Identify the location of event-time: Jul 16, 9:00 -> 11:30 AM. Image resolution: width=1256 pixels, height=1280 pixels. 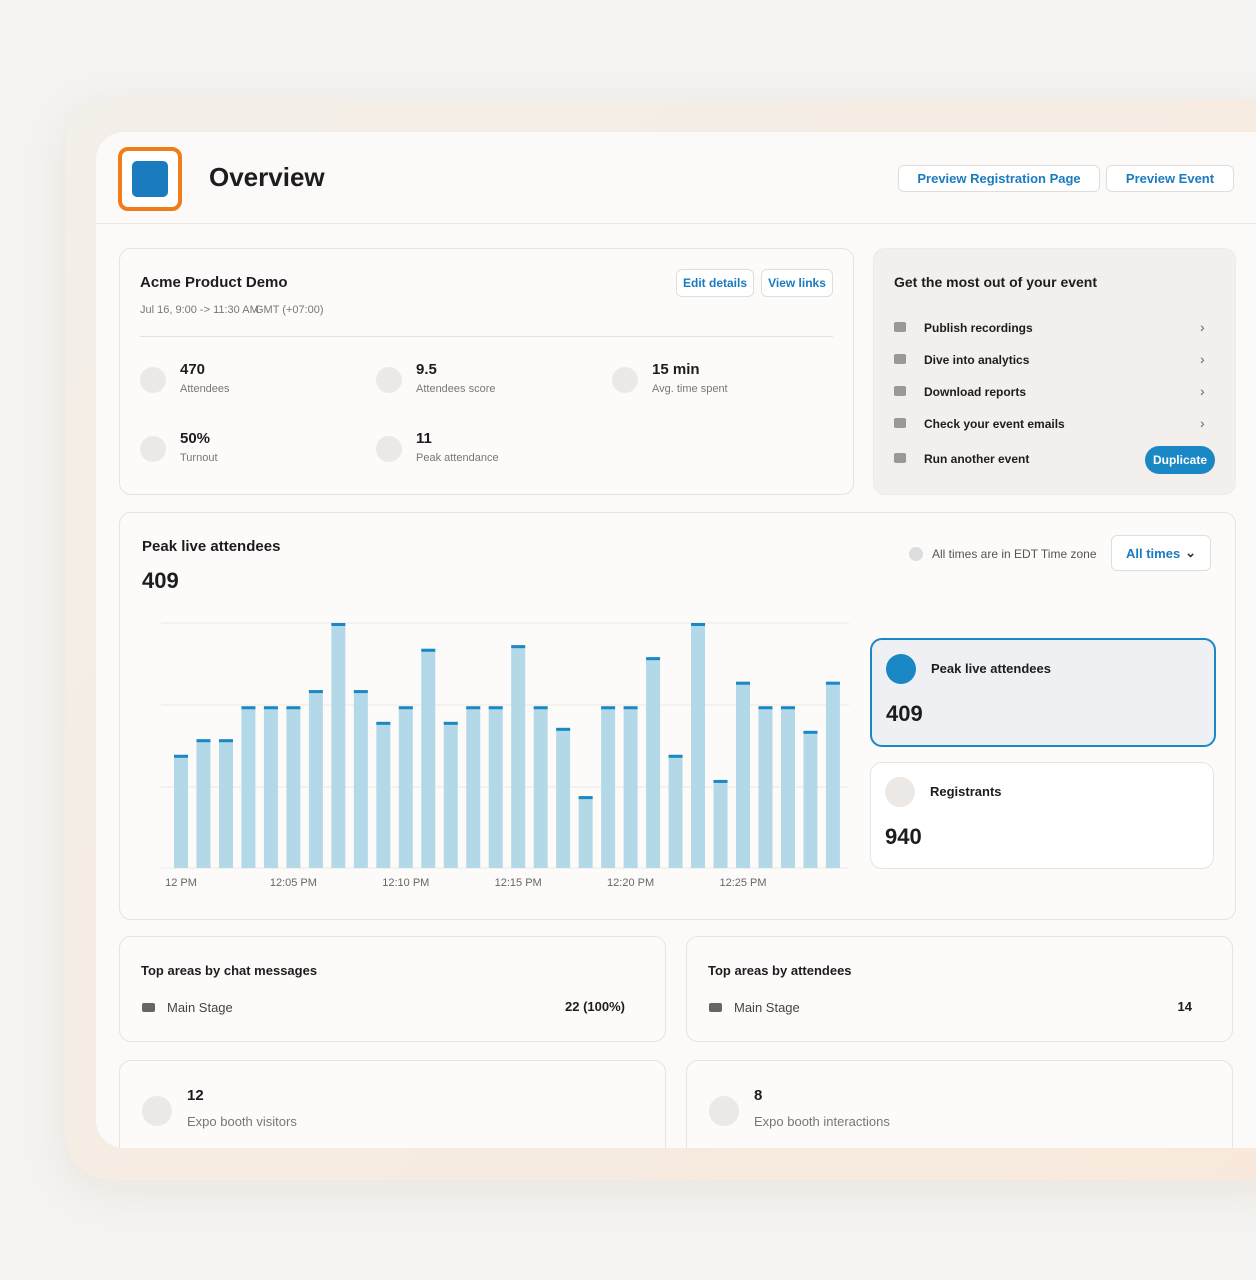
(199, 310).